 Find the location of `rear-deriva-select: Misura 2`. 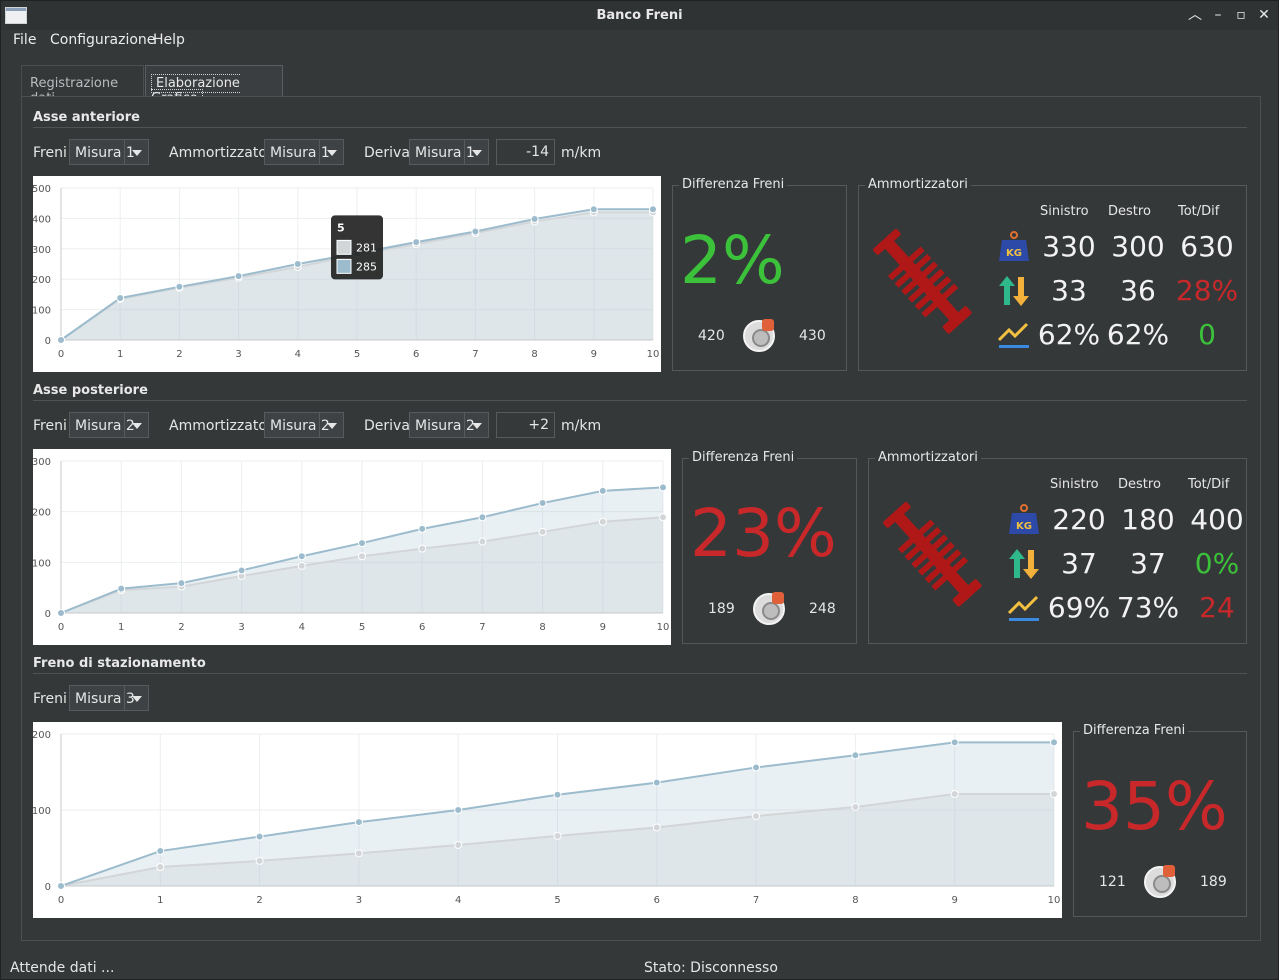

rear-deriva-select: Misura 2 is located at coordinates (449, 425).